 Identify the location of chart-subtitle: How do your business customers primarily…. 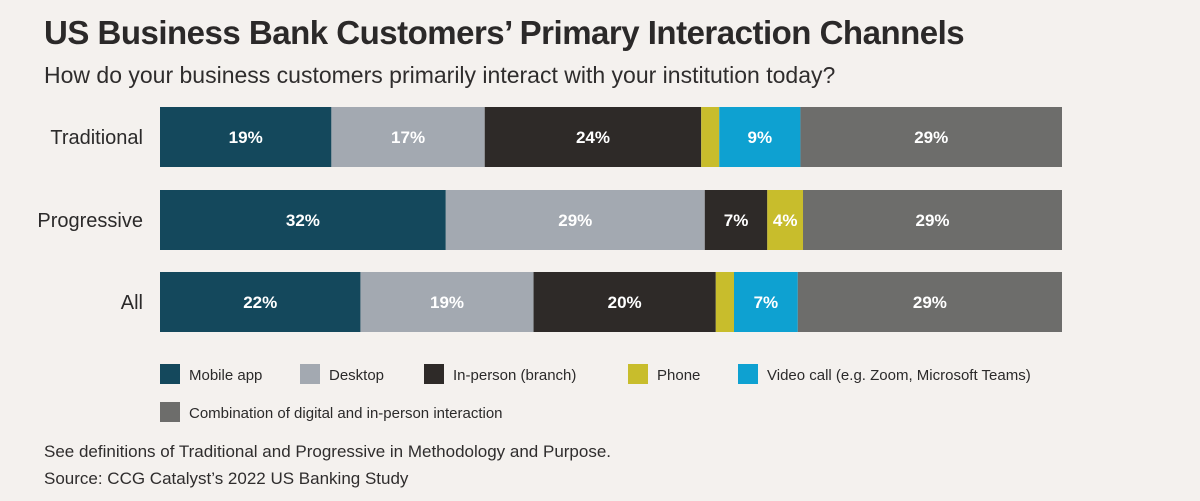
(440, 75).